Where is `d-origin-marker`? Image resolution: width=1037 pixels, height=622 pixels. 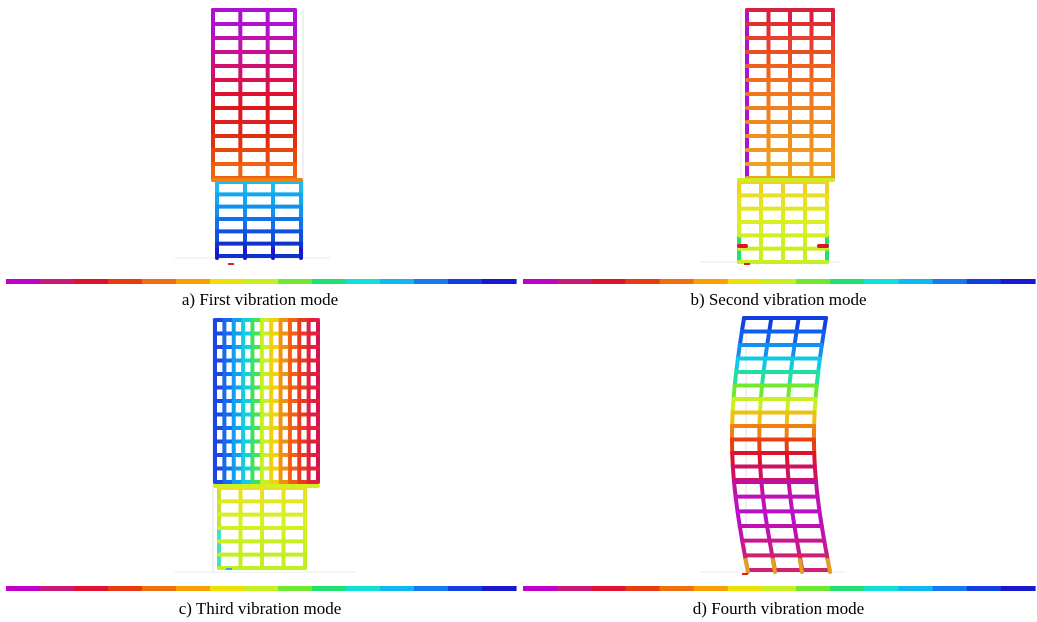 d-origin-marker is located at coordinates (745, 574).